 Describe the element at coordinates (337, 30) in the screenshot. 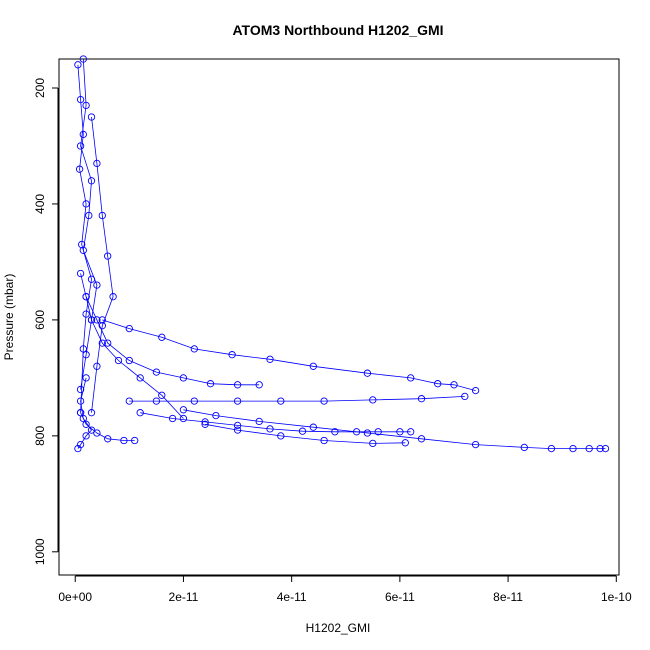

I see `chart-title: ATOM3 Northbound H1202_GMI` at that location.